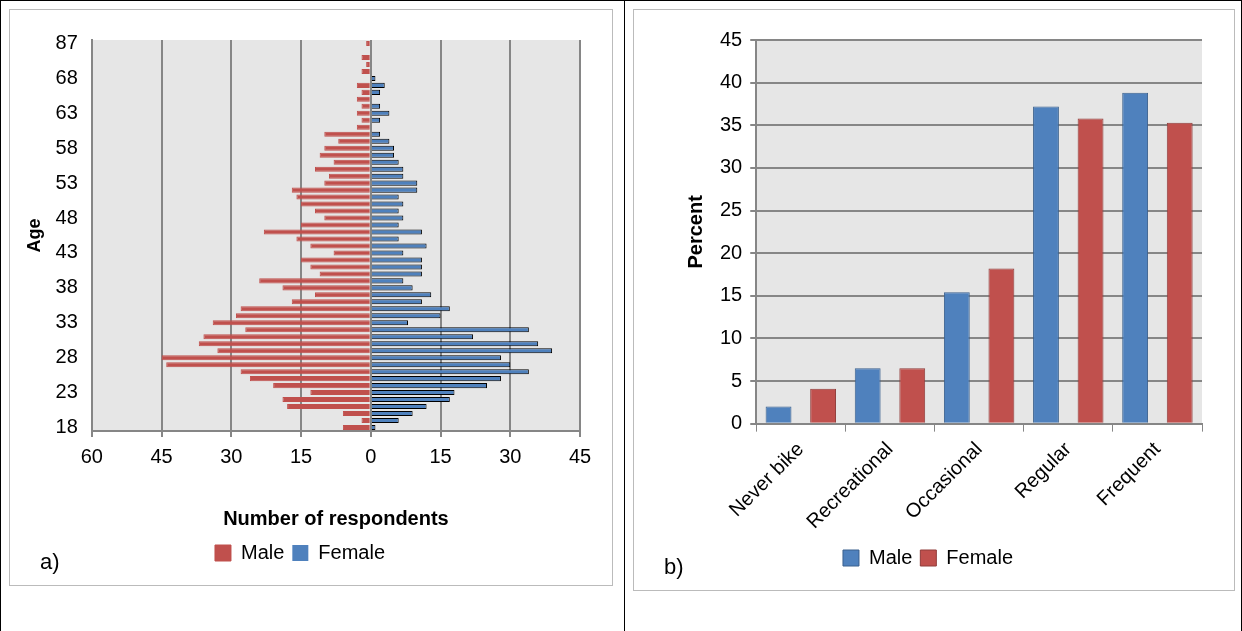 This screenshot has width=1242, height=631. Describe the element at coordinates (66, 181) in the screenshot. I see `y-tick-label: 53` at that location.